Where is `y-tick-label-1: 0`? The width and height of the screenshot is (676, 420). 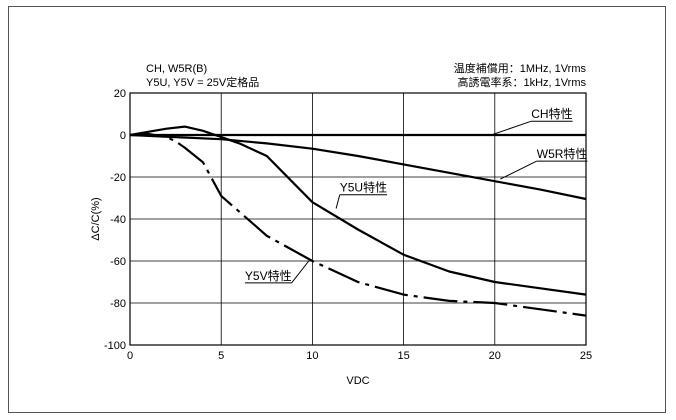 y-tick-label-1: 0 is located at coordinates (123, 136).